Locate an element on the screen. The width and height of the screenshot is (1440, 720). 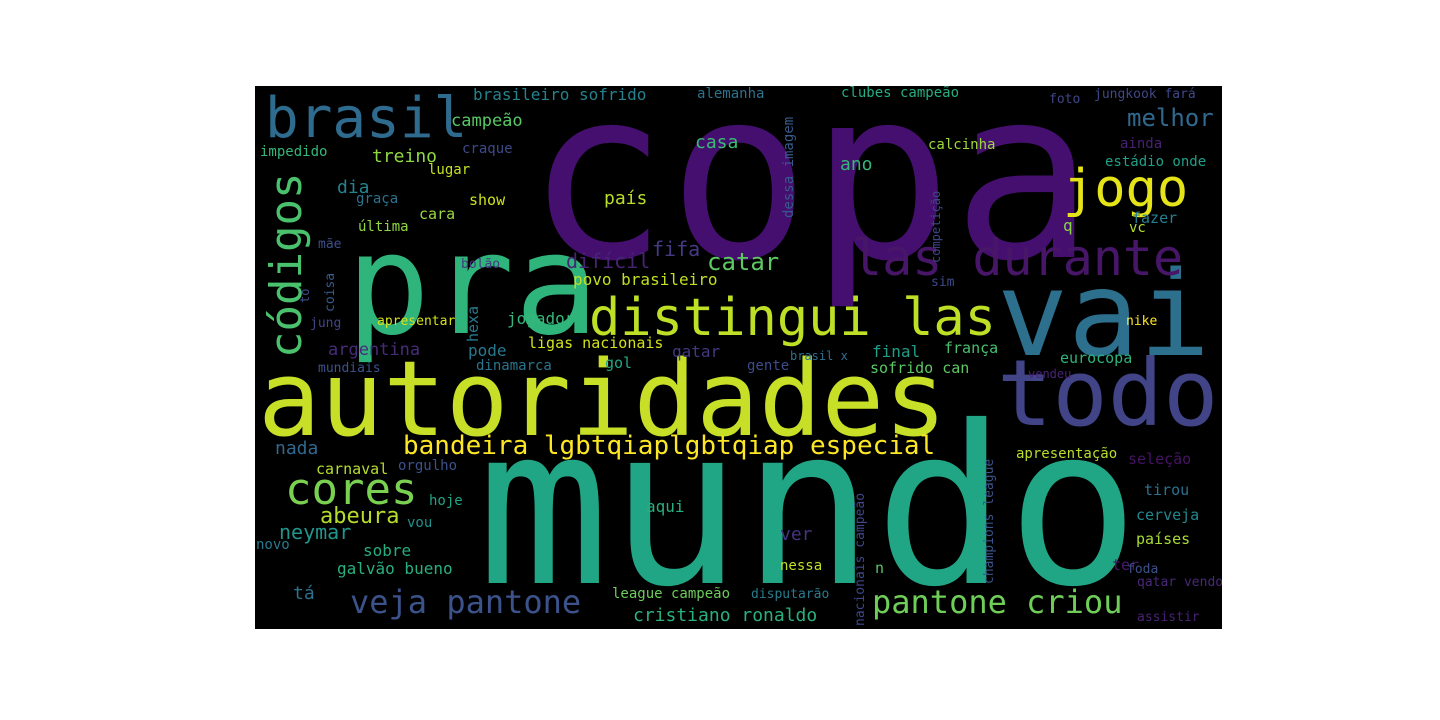
word: cara is located at coordinates (437, 214).